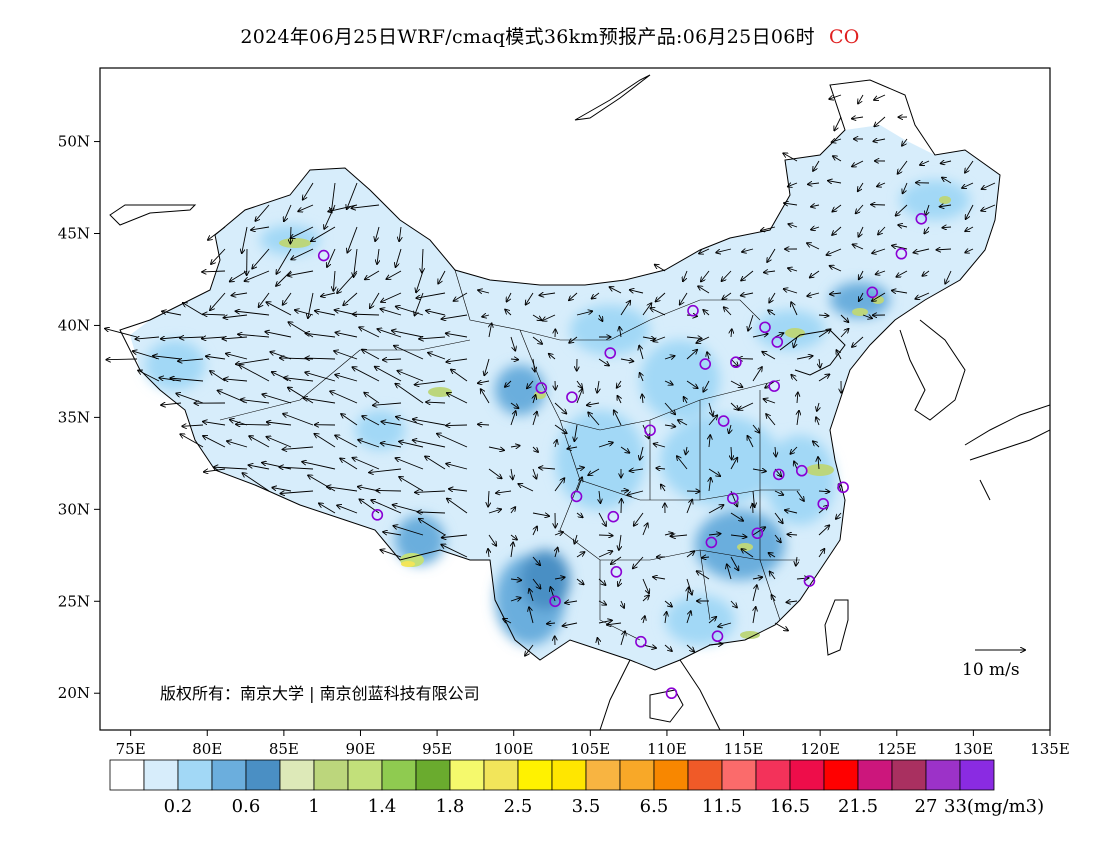 This screenshot has width=1100, height=850. Describe the element at coordinates (360, 749) in the screenshot. I see `lon-tick-label: 90E` at that location.